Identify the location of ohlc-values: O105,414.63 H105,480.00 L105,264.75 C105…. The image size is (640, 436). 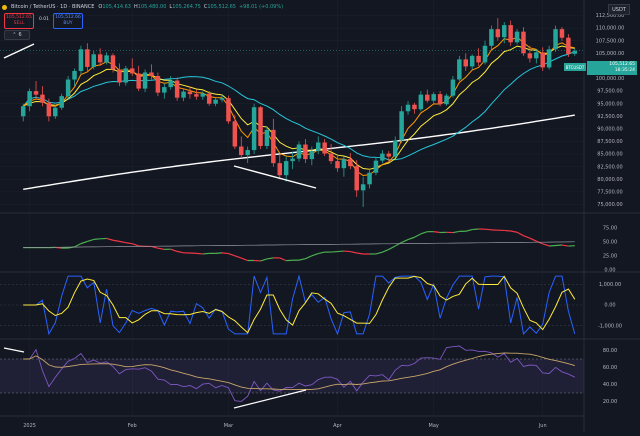
(190, 7).